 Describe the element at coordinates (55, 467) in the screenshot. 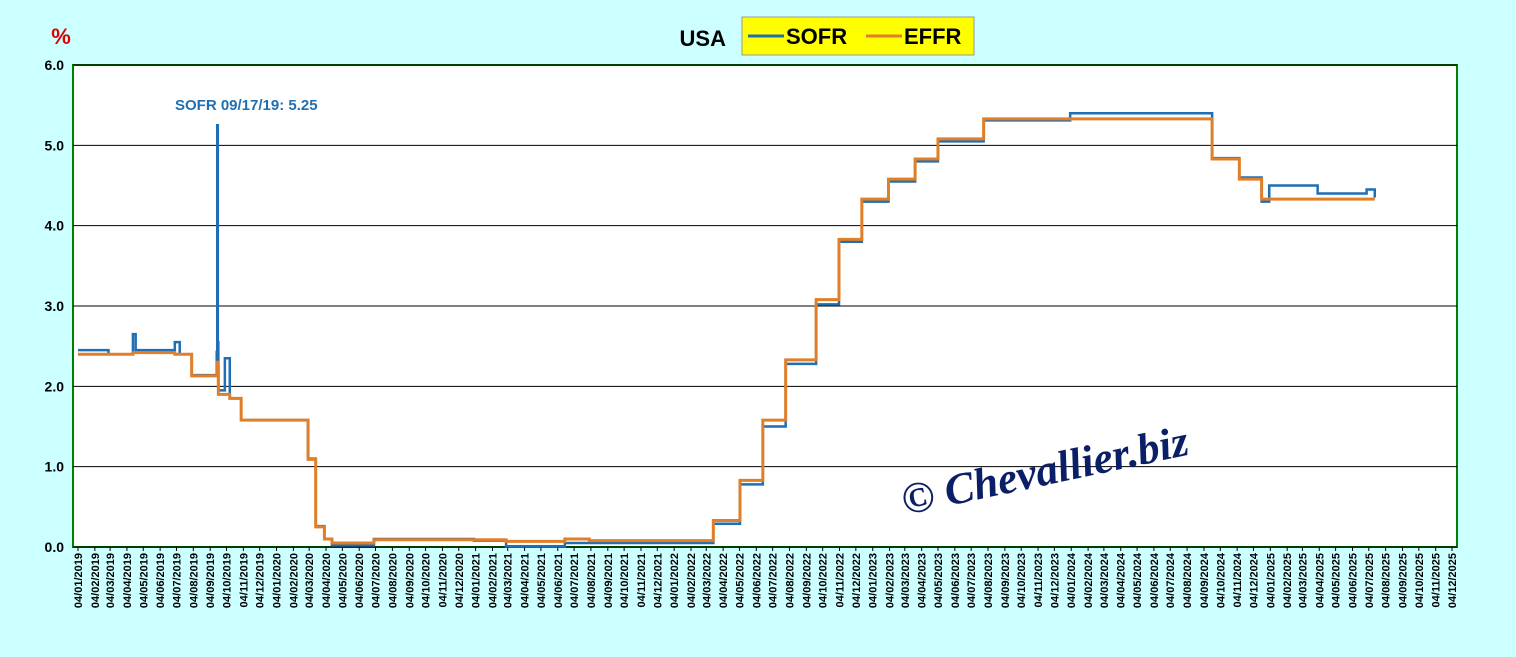

I see `y-tick-label: 1.0` at that location.